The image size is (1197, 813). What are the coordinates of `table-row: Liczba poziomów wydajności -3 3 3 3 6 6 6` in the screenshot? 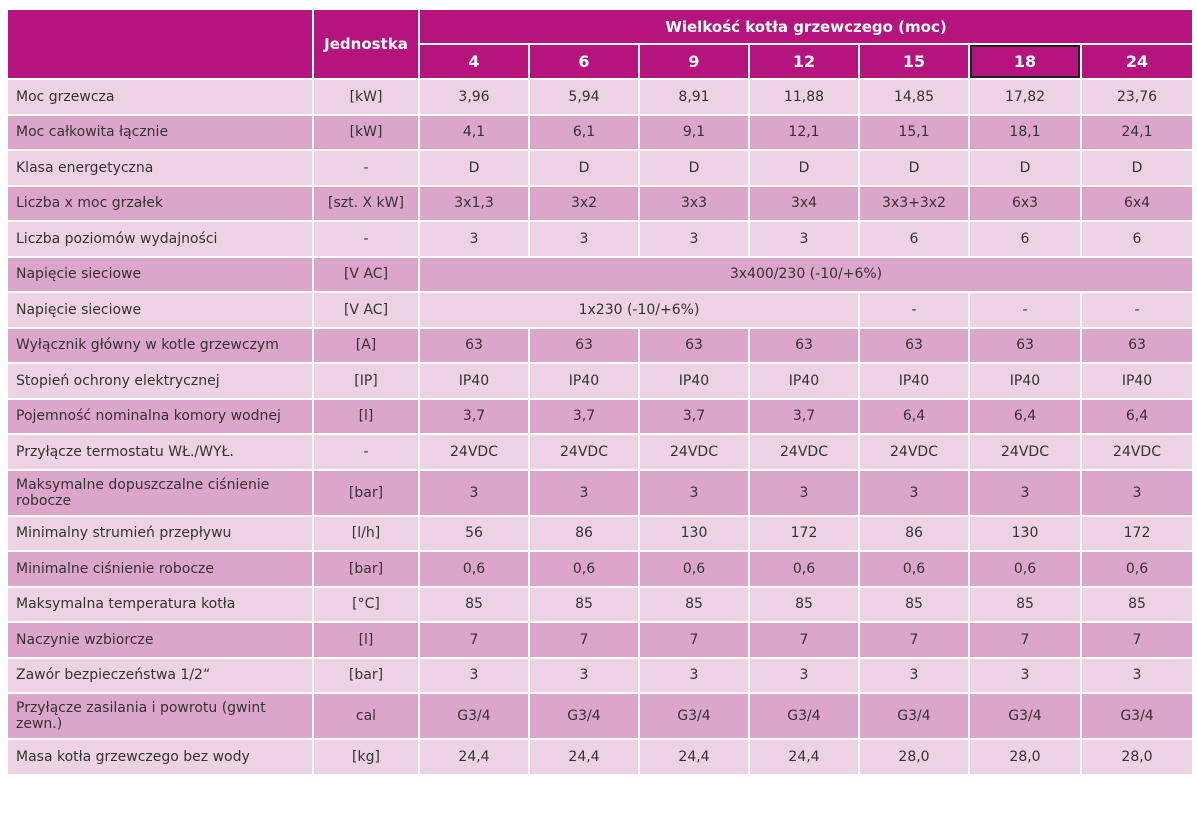 It's located at (600, 239).